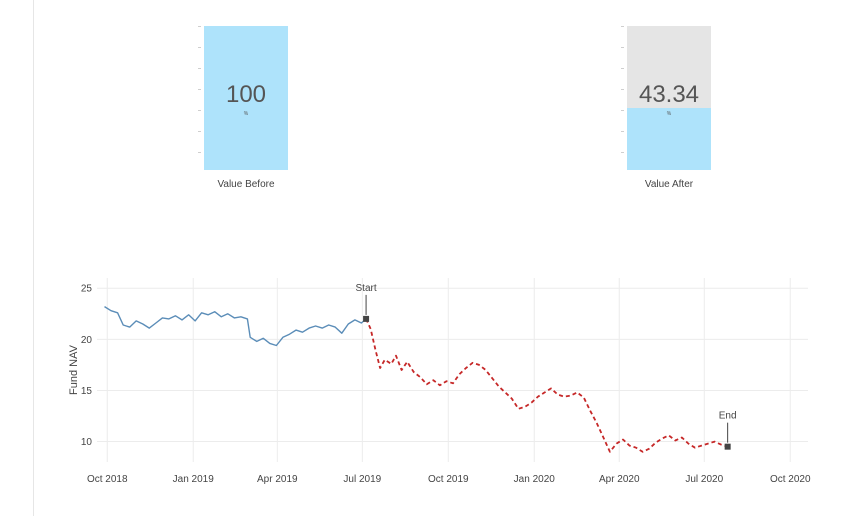  I want to click on annotation-label: Start, so click(366, 288).